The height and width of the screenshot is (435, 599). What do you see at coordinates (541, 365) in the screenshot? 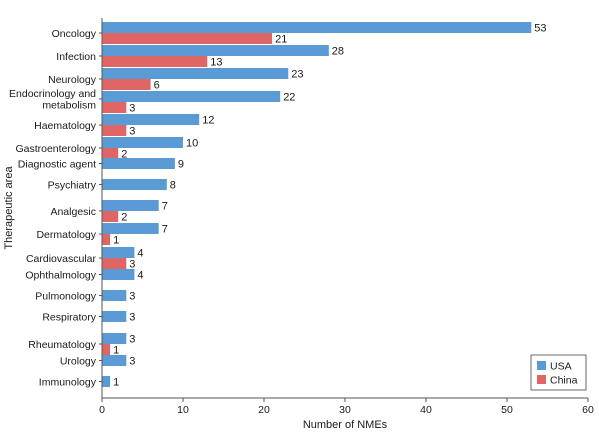
I see `legend-swatch-usa` at bounding box center [541, 365].